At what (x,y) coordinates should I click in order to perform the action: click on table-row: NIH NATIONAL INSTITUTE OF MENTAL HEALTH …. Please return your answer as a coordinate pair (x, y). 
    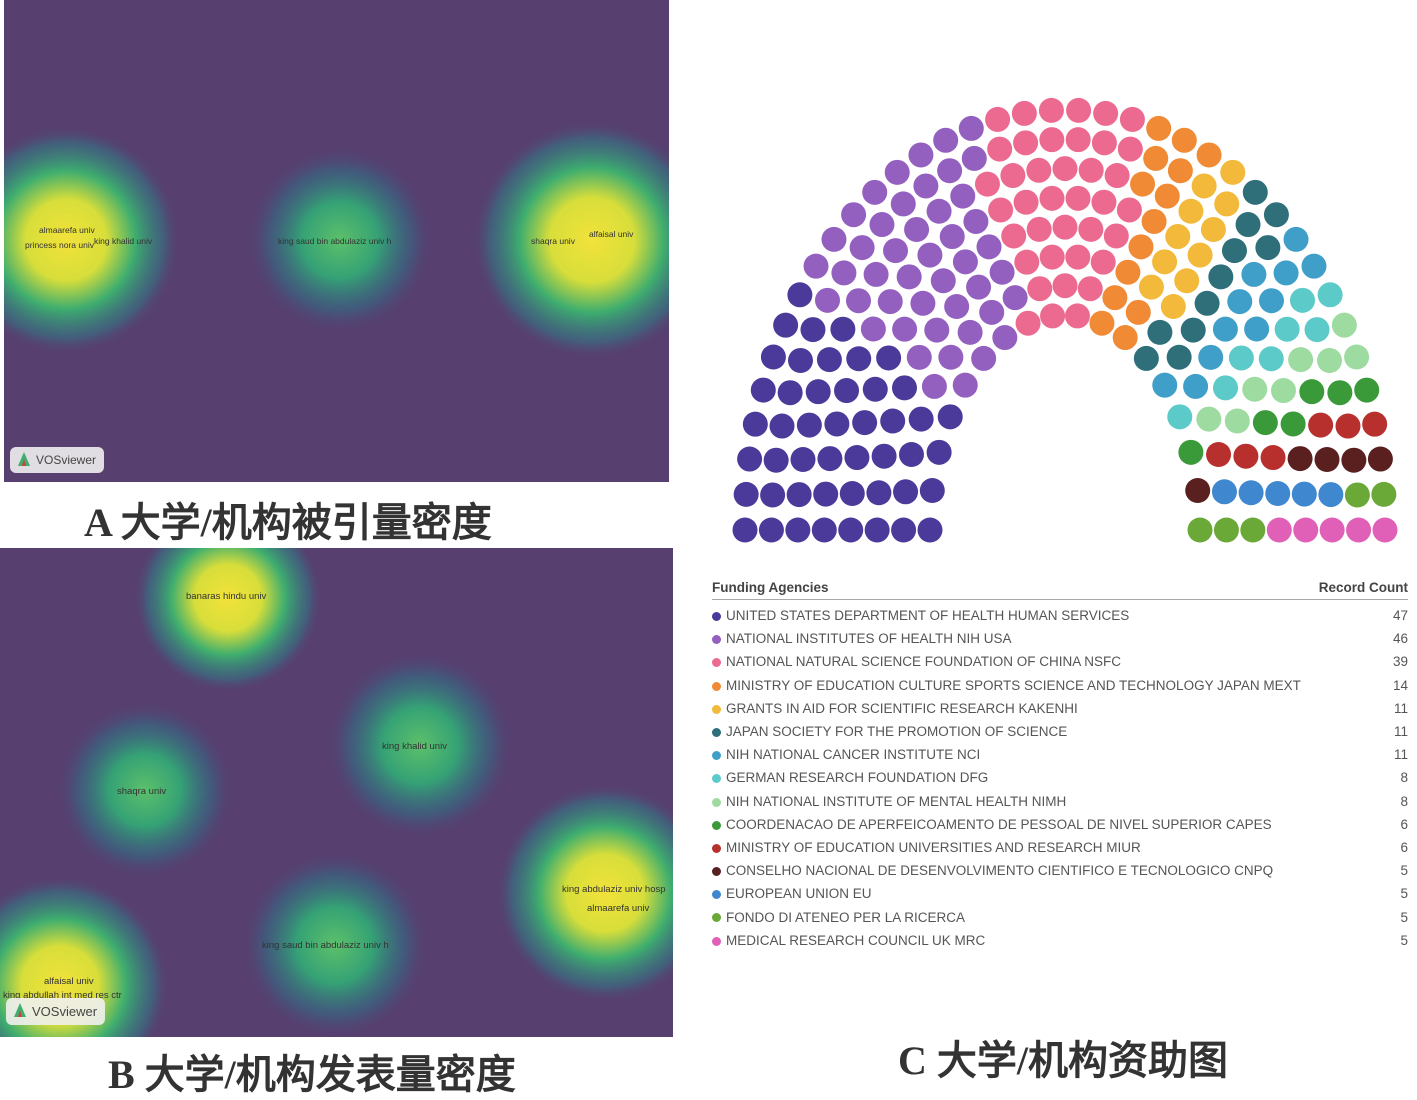
    Looking at the image, I should click on (1060, 801).